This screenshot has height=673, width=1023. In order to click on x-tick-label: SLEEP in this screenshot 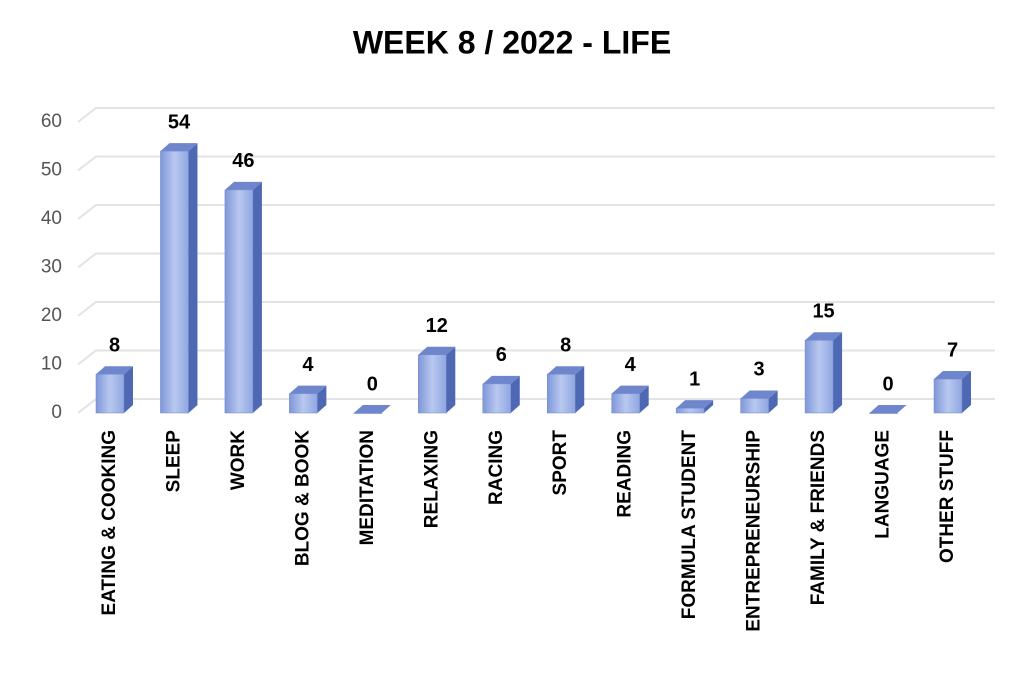, I will do `click(173, 461)`.